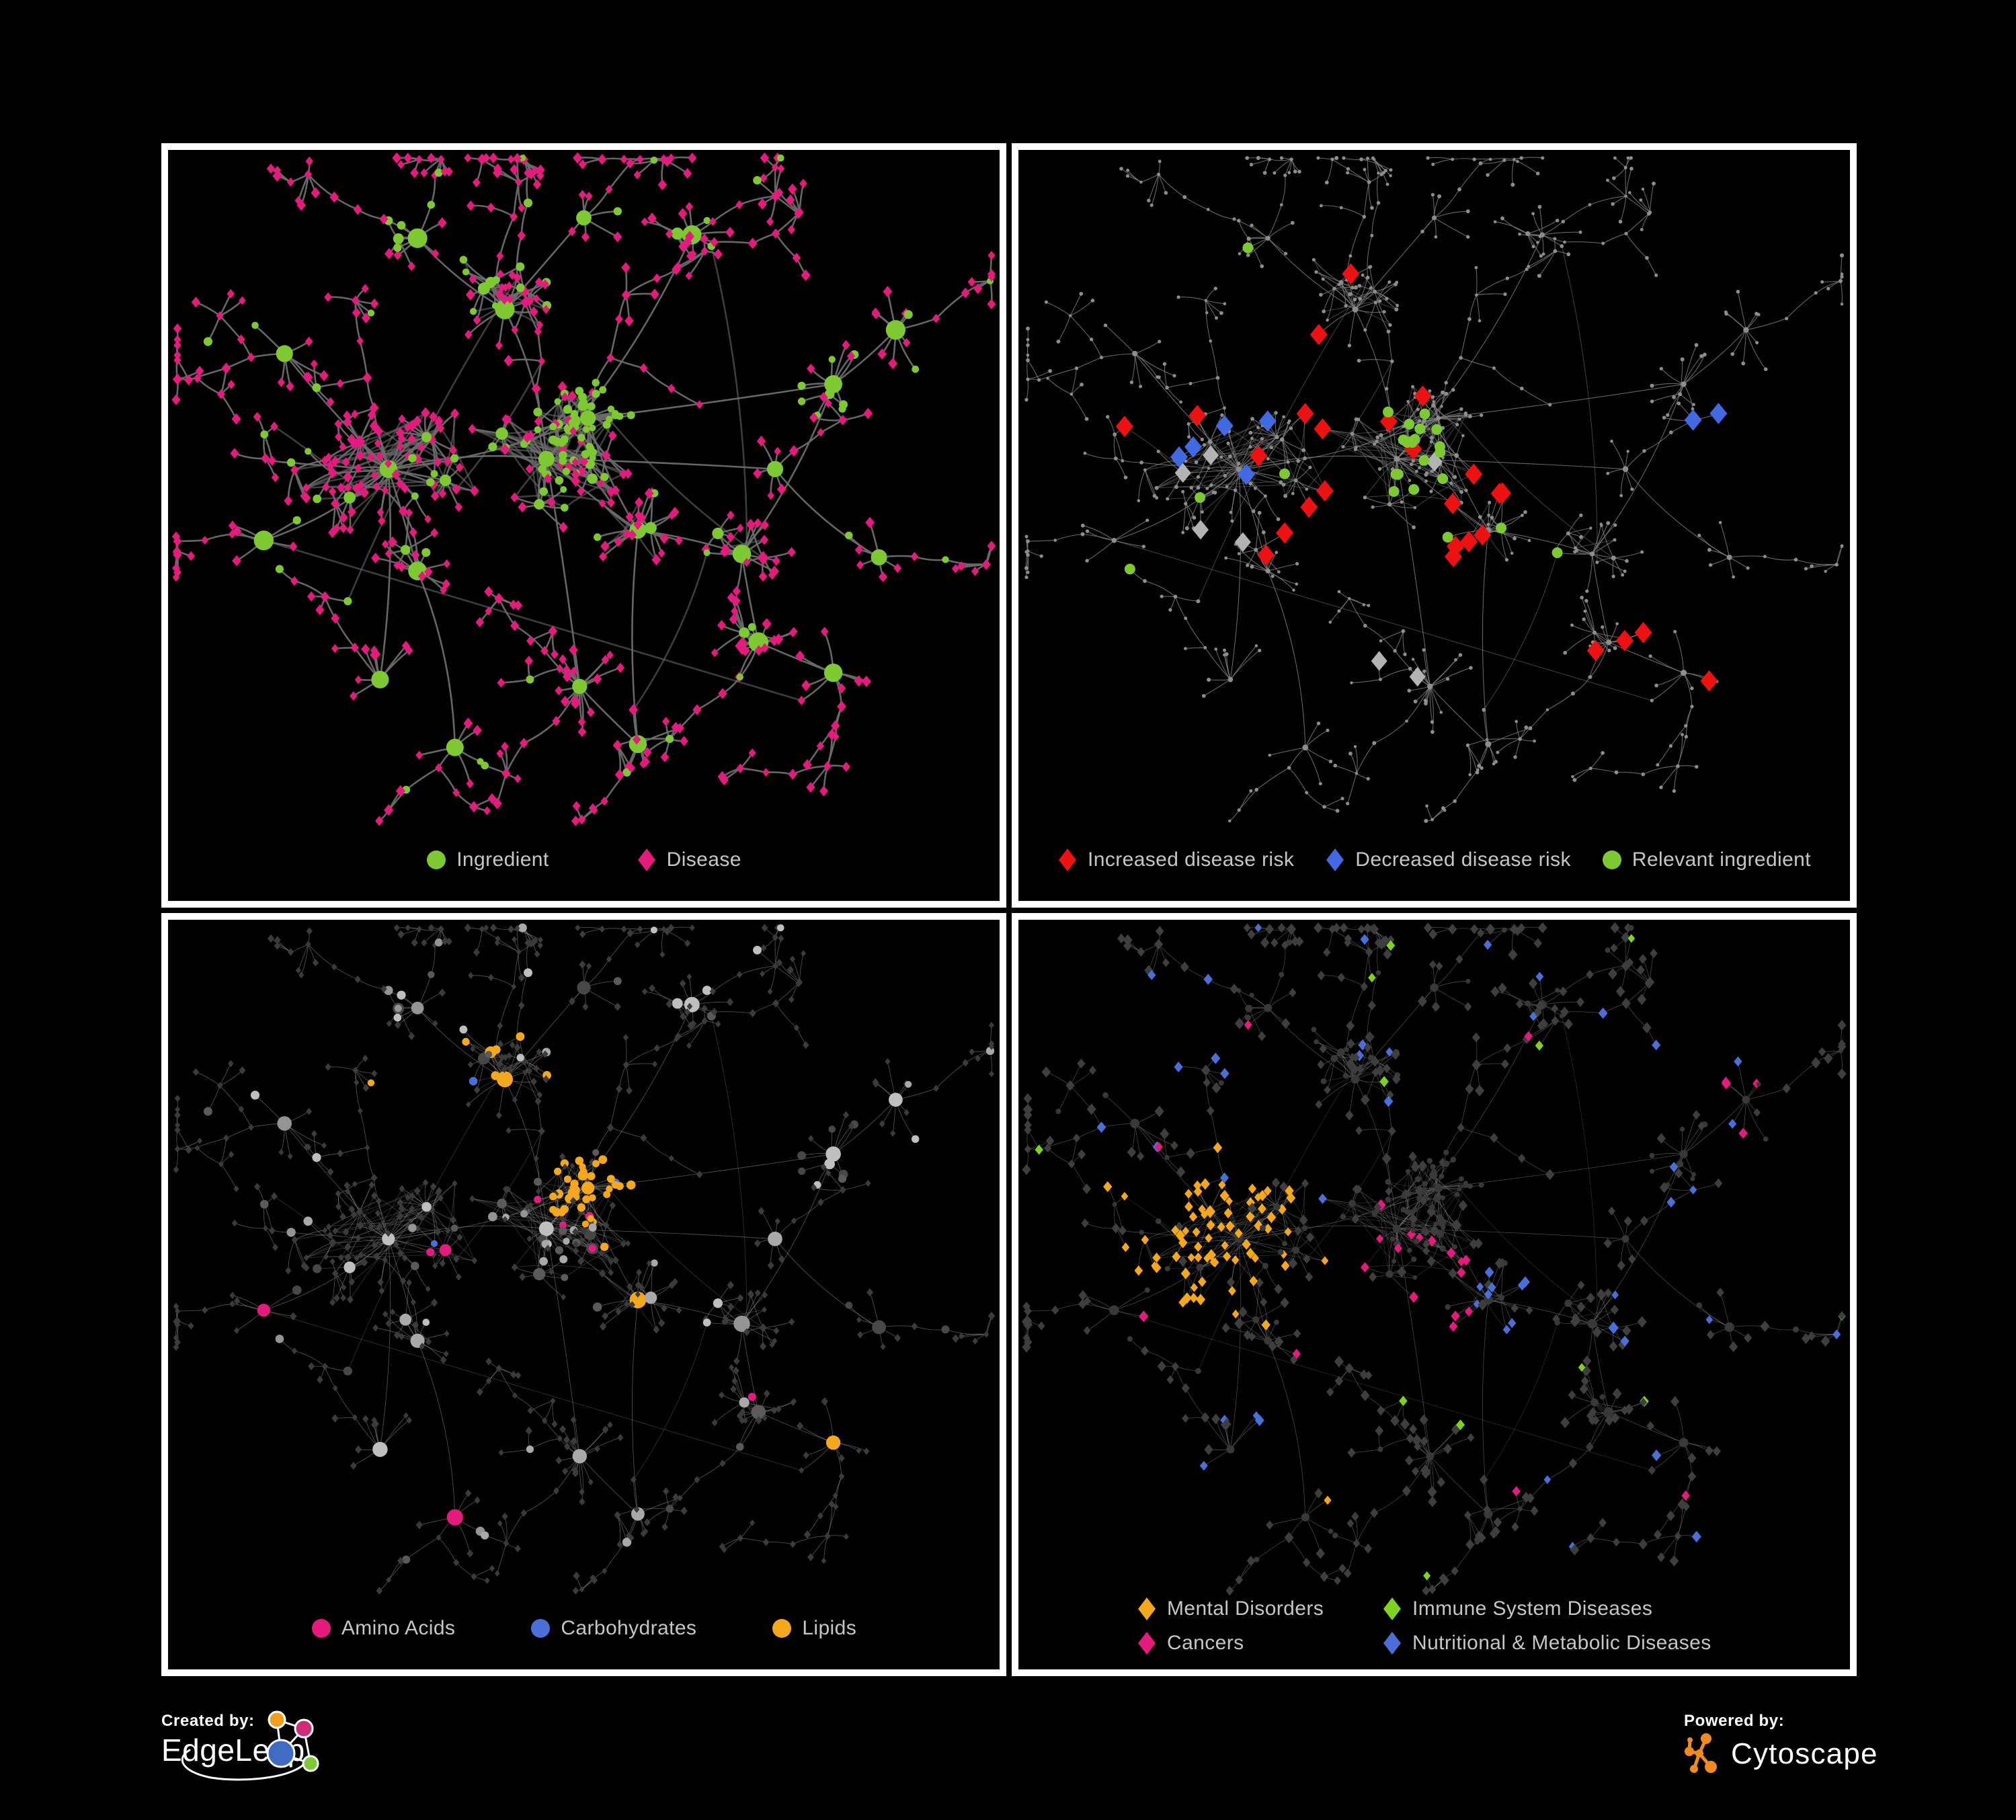 This screenshot has height=1820, width=2016. Describe the element at coordinates (398, 1628) in the screenshot. I see `legend-label: Amino Acids` at that location.